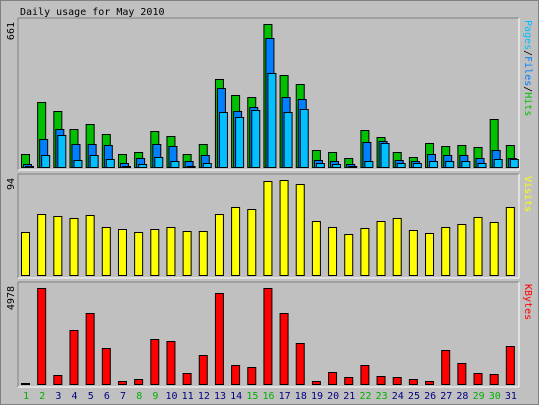 Image resolution: width=539 pixels, height=405 pixels. I want to click on x-tick-label: 14, so click(236, 396).